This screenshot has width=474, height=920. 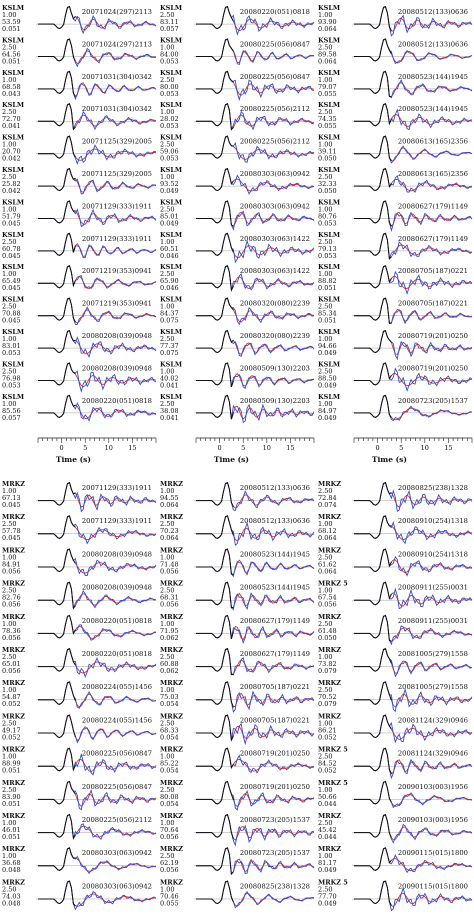 What do you see at coordinates (433, 174) in the screenshot?
I see `event-label: 20080613(165)2356` at bounding box center [433, 174].